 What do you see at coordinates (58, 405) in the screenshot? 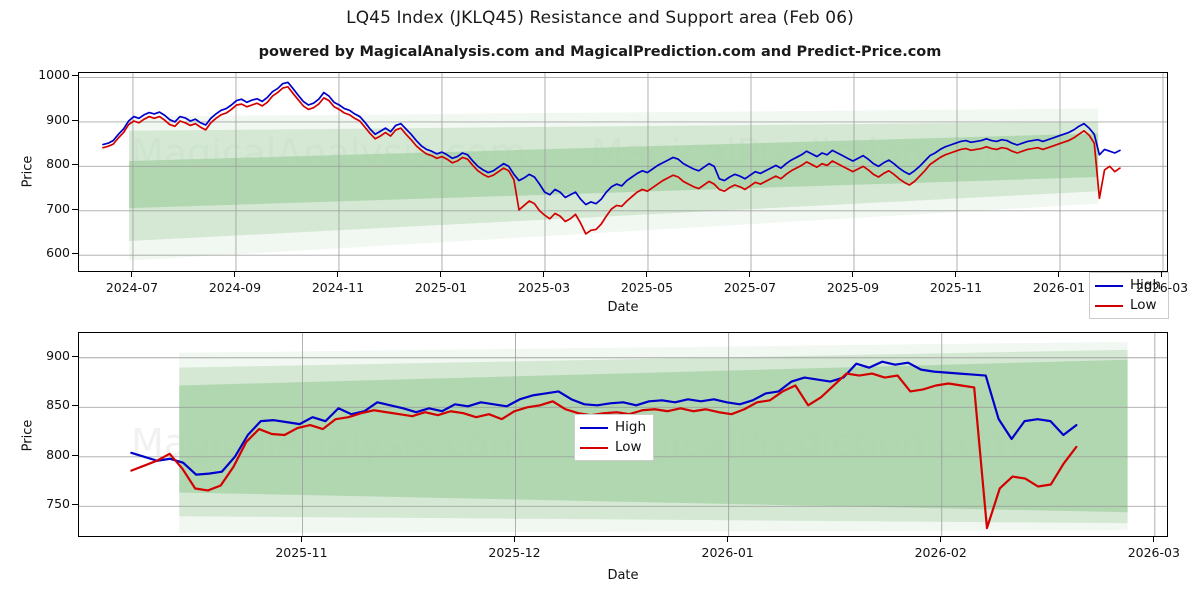
I see `bottom-ytick: 850` at bounding box center [58, 405].